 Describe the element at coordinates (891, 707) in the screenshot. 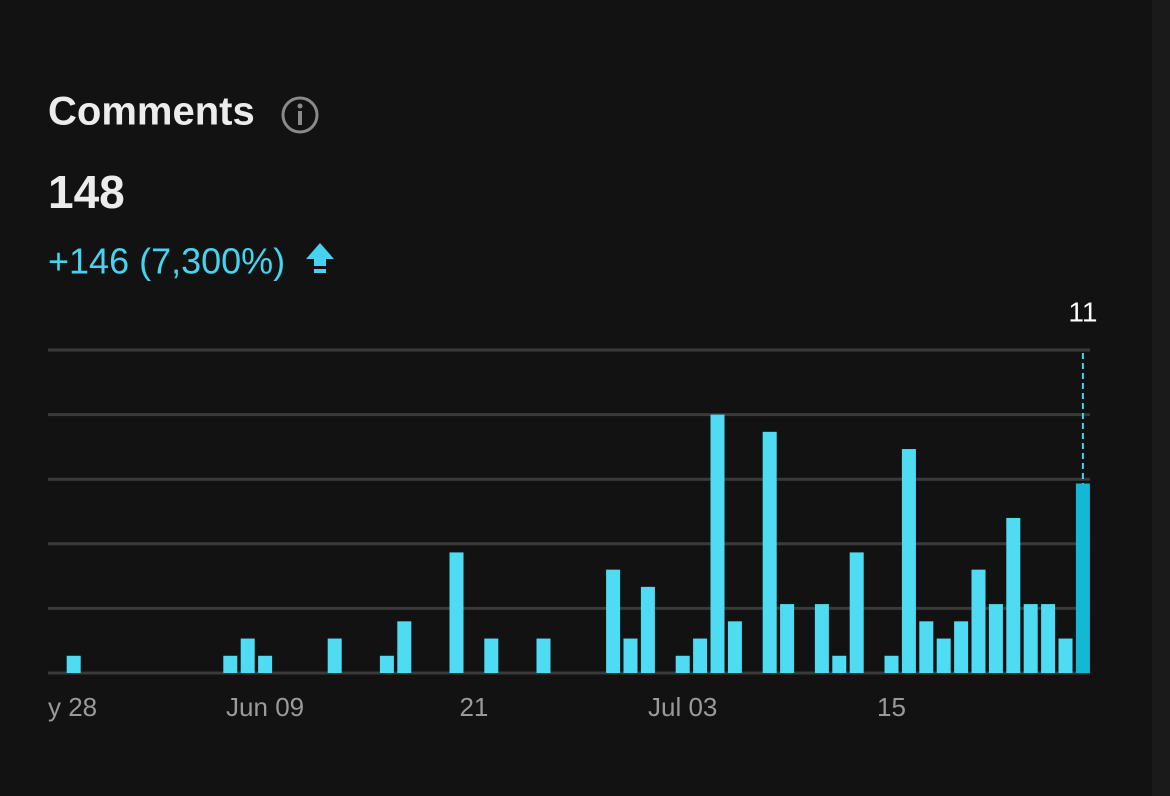

I see `x-tick-label: 15` at that location.